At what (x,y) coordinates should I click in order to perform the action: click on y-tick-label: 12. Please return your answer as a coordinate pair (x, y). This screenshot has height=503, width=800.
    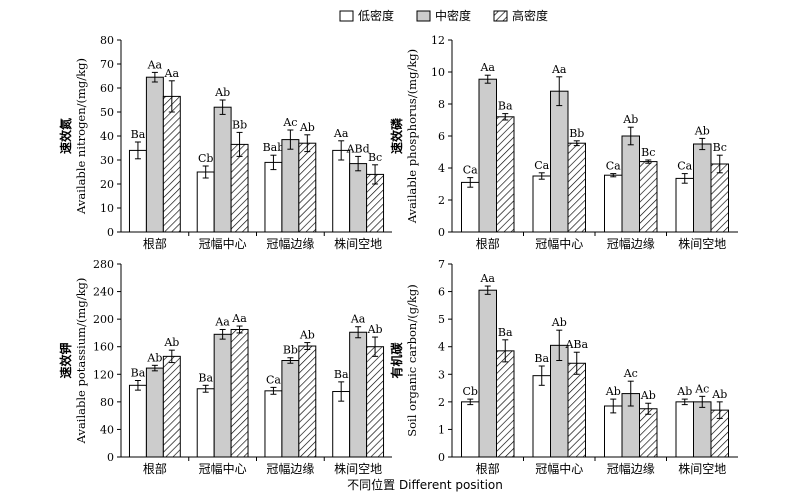
    Looking at the image, I should click on (438, 40).